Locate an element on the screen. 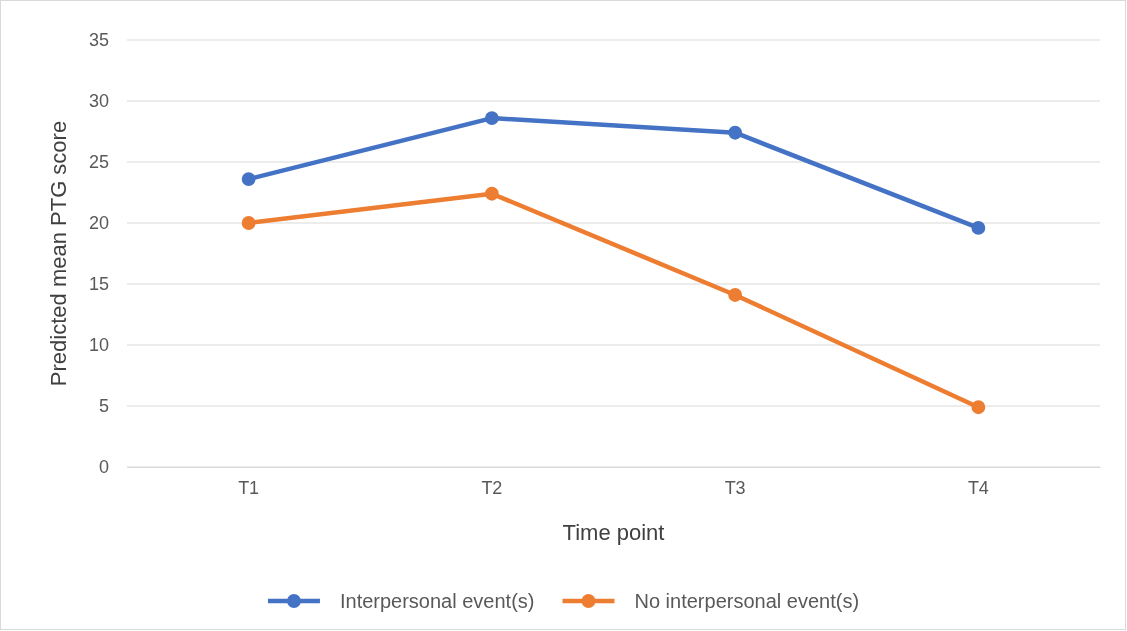  x-tick-label: T3 is located at coordinates (735, 487).